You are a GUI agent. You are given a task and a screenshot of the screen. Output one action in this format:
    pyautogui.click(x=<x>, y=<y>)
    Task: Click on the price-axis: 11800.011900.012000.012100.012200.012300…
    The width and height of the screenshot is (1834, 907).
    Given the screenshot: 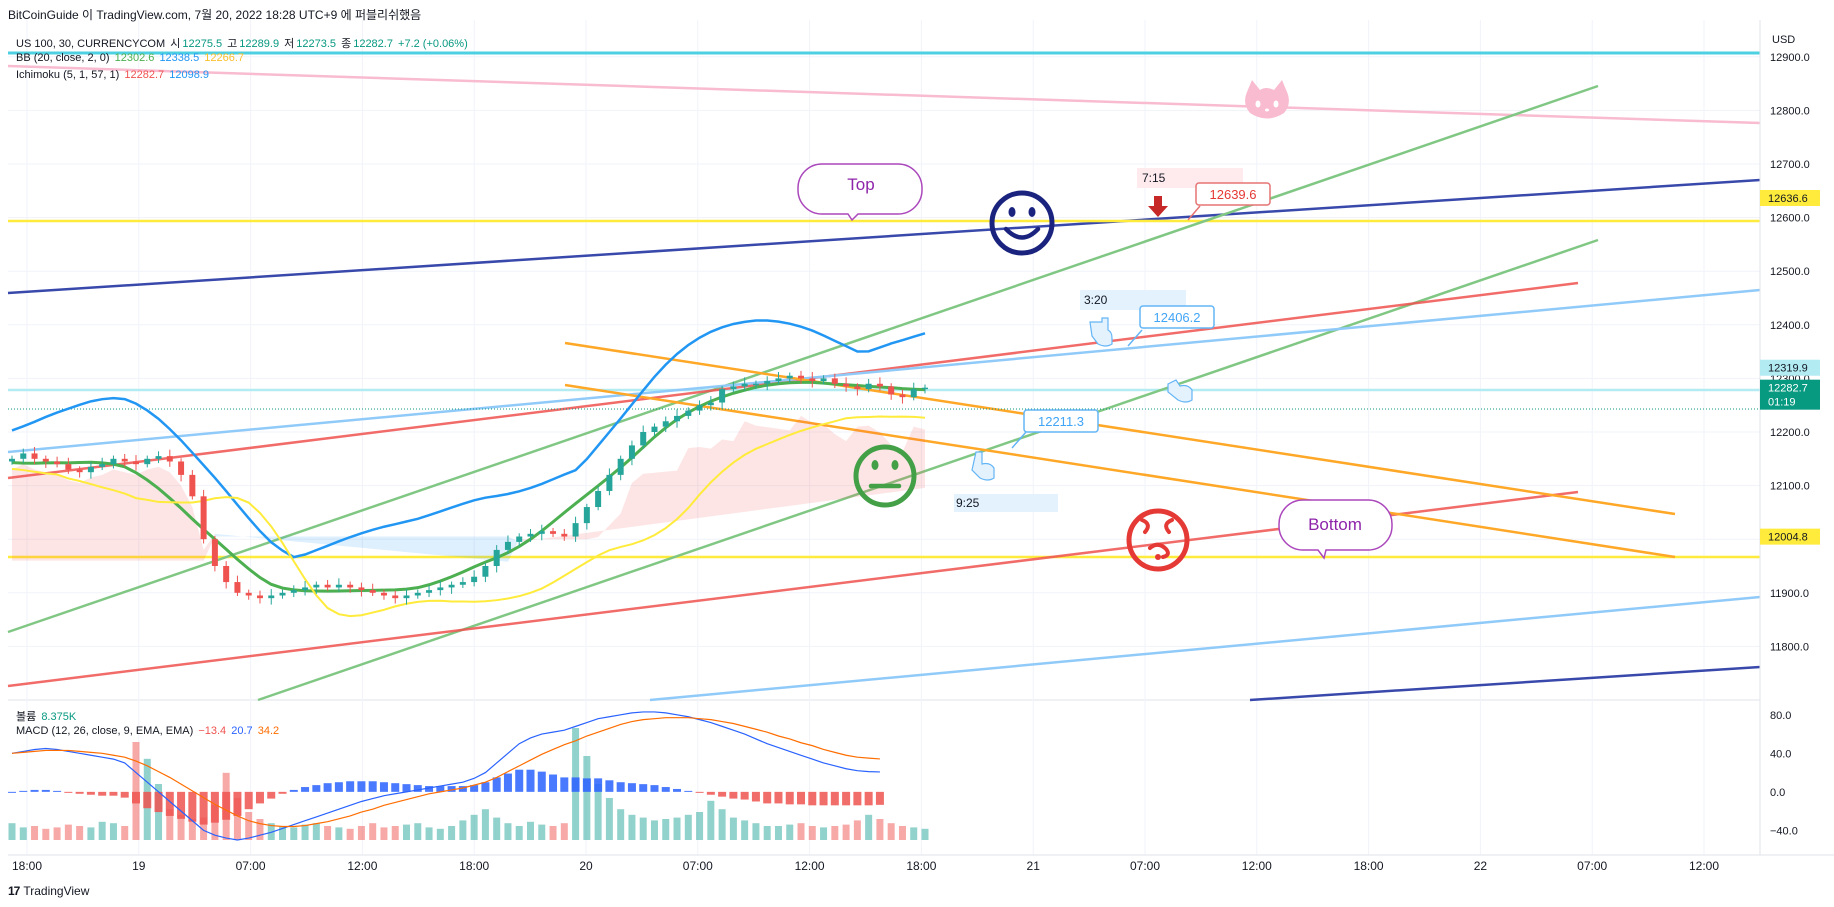 What is the action you would take?
    pyautogui.click(x=1784, y=437)
    